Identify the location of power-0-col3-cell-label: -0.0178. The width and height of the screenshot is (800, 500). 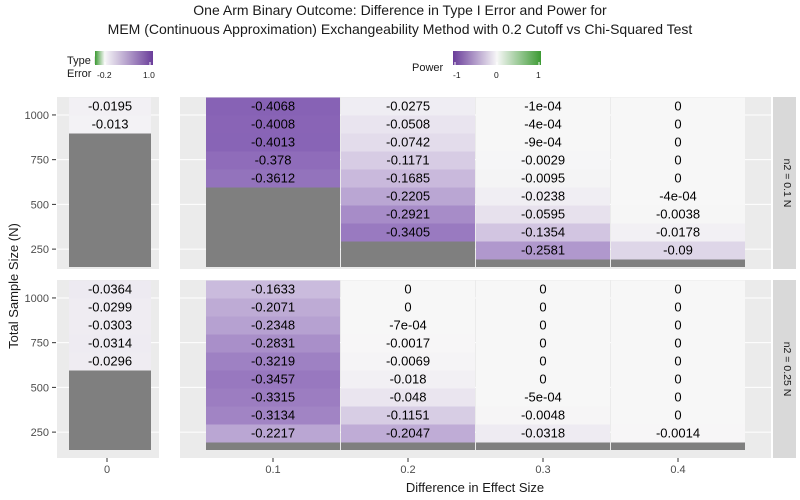
(678, 232).